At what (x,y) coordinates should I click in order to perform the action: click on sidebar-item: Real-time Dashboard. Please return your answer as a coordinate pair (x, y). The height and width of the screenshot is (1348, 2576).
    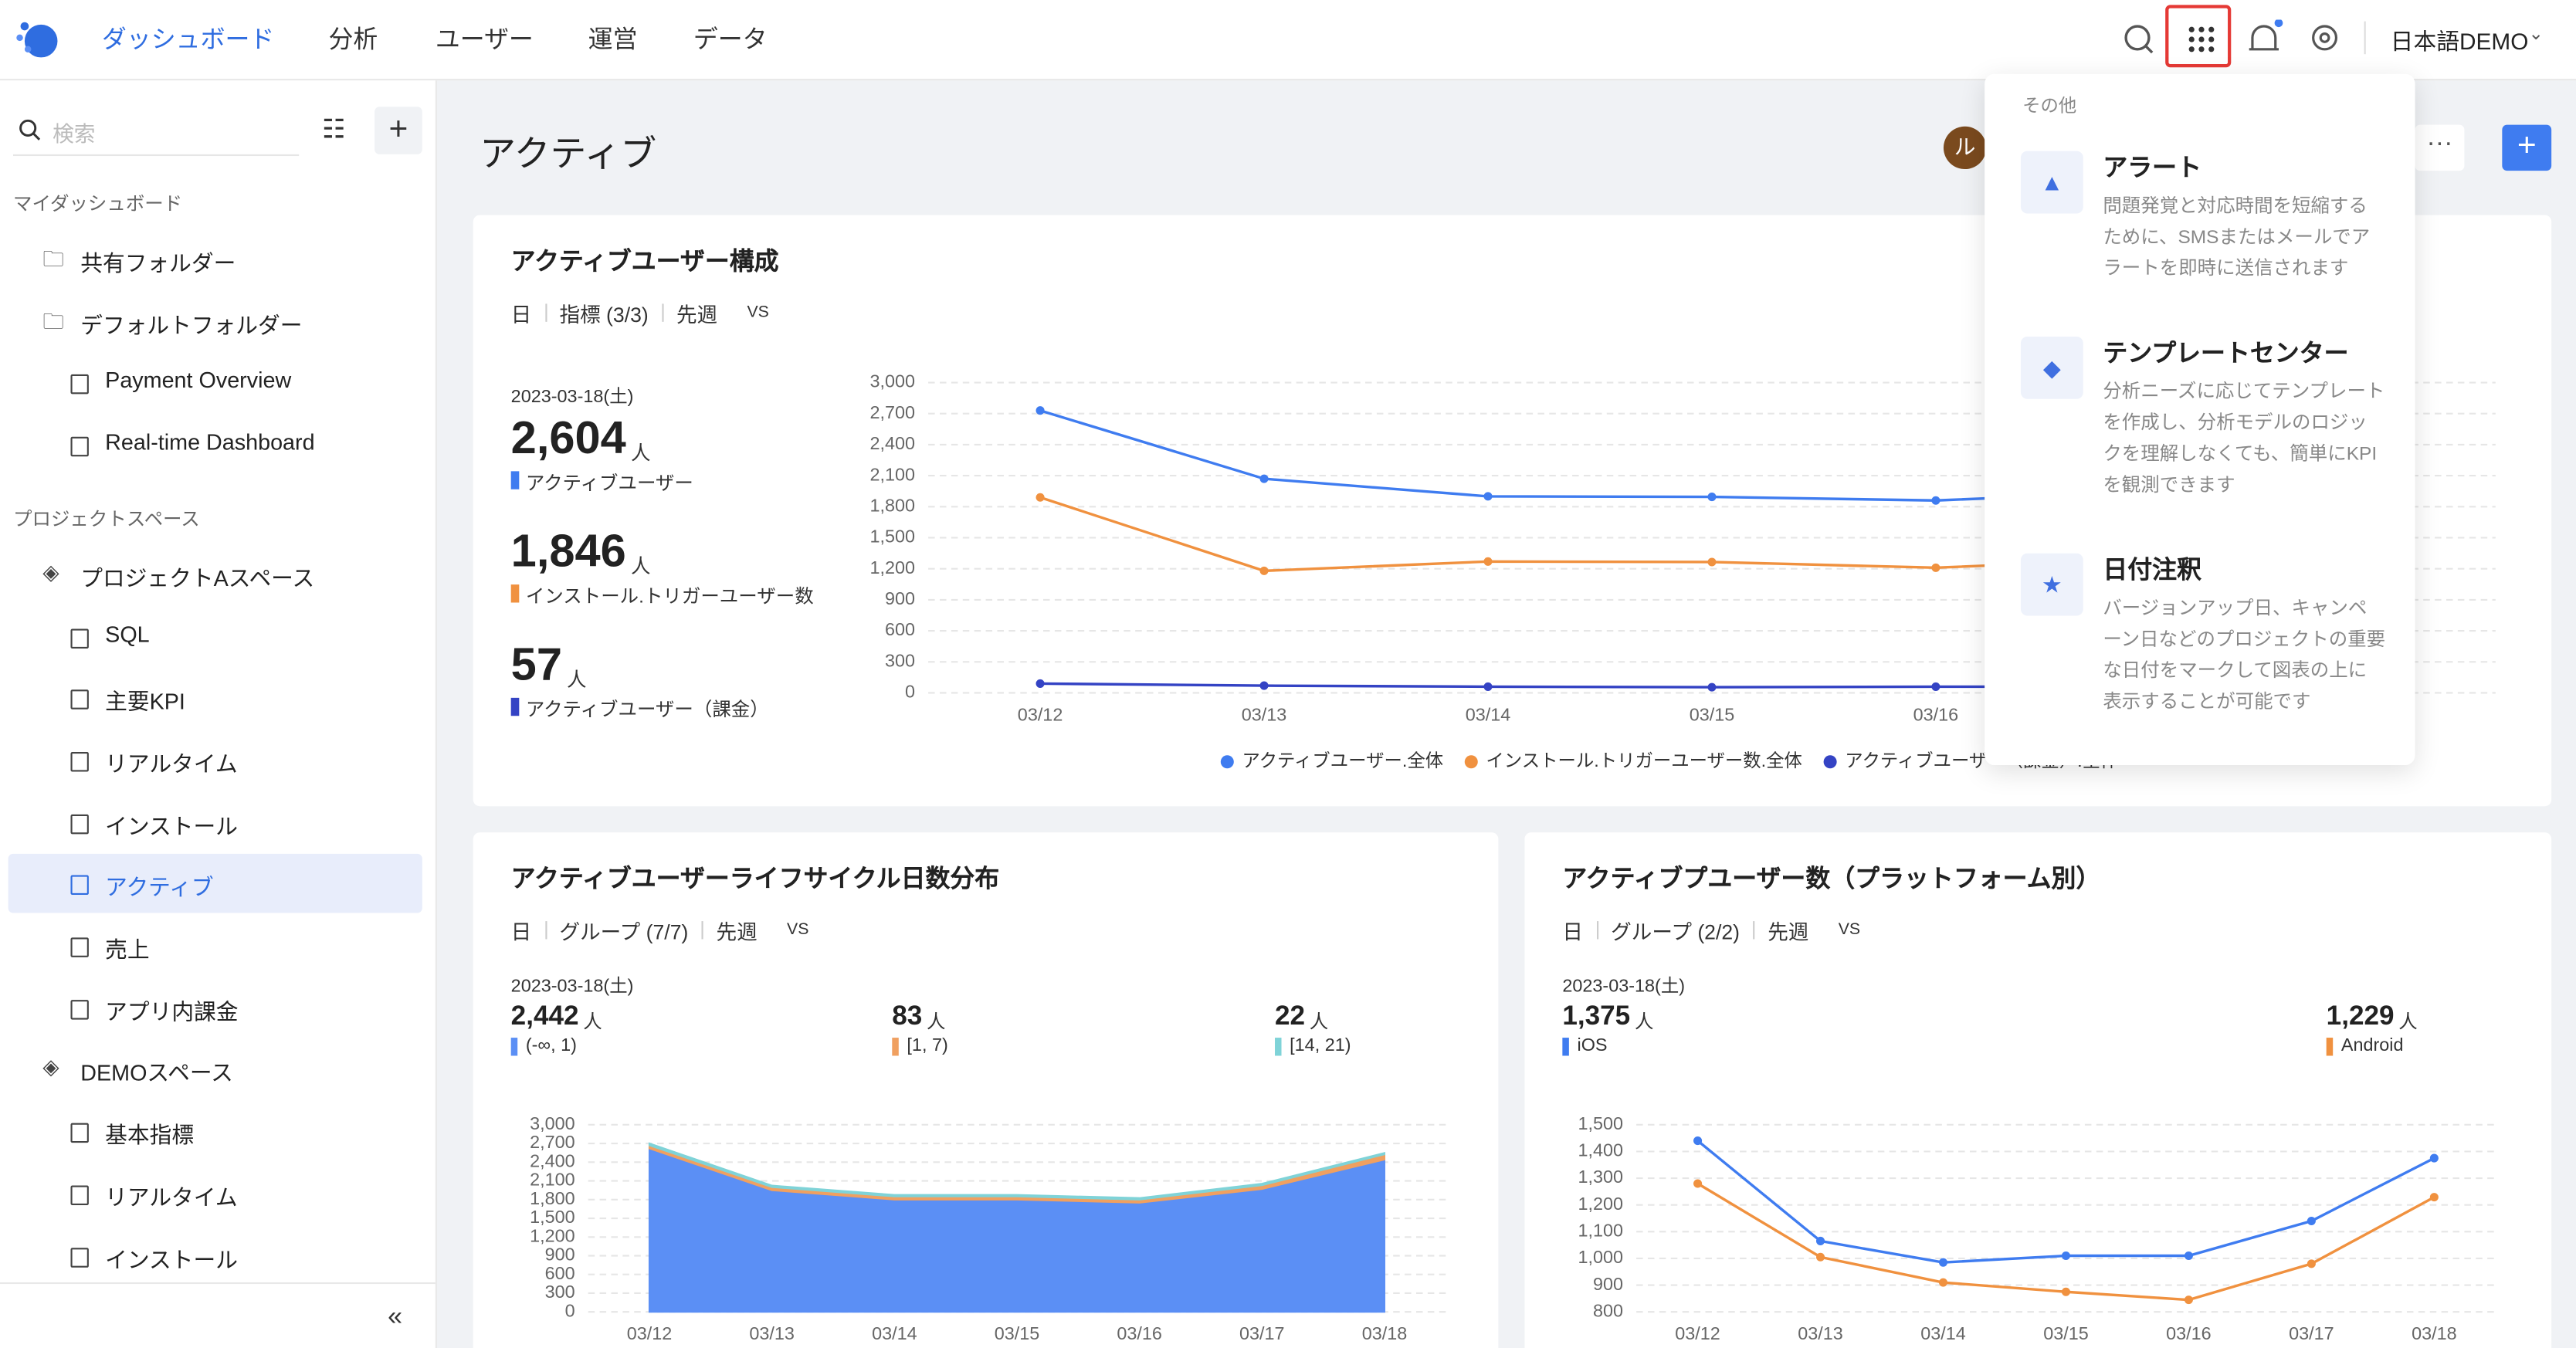
    Looking at the image, I should click on (210, 443).